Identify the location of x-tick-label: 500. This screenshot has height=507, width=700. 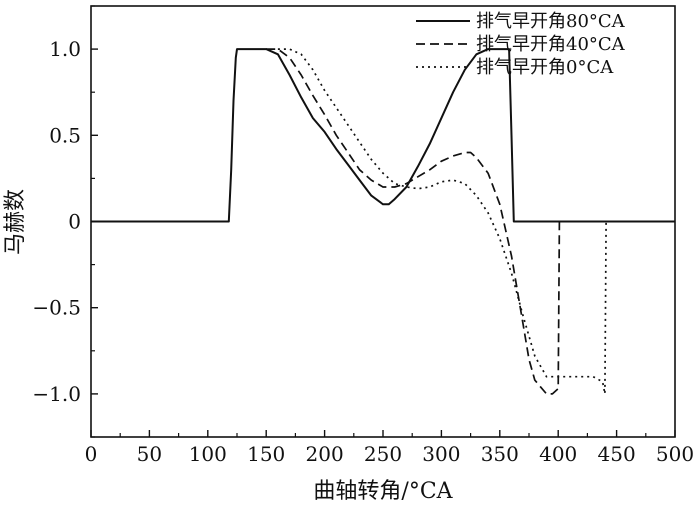
(675, 454).